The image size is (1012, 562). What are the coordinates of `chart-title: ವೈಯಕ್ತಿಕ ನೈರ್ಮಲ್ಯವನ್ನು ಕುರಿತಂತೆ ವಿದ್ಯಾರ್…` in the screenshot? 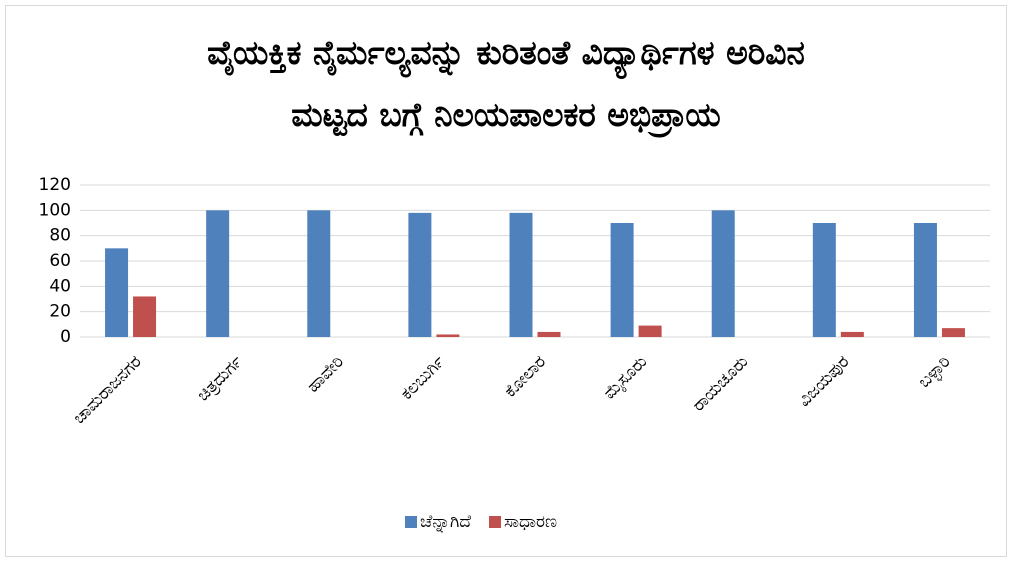 It's located at (506, 83).